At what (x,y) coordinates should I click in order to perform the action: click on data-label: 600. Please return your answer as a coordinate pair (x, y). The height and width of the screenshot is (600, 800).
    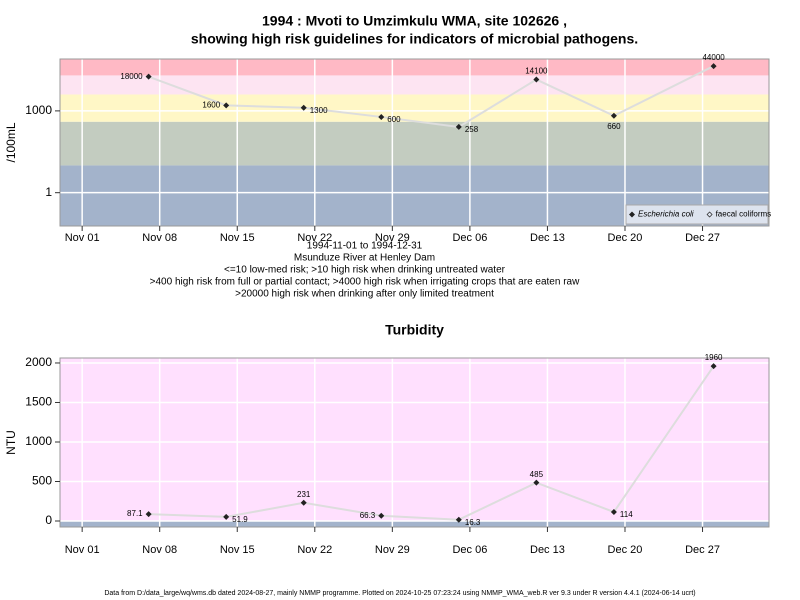
    Looking at the image, I should click on (394, 119).